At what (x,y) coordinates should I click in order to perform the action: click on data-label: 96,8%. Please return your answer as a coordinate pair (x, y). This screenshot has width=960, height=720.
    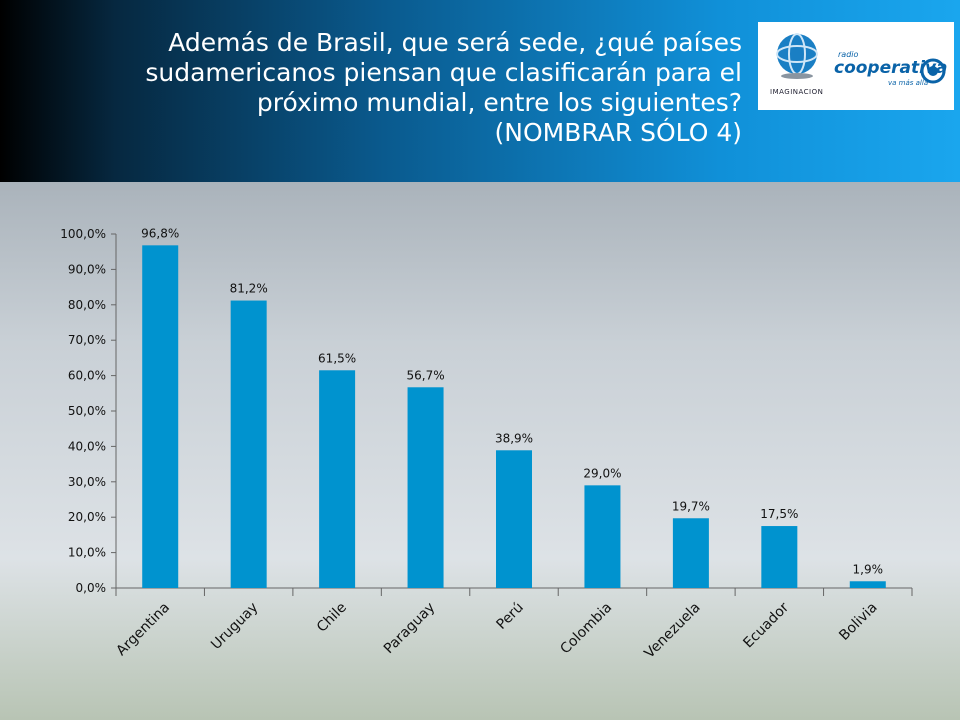
    Looking at the image, I should click on (160, 233).